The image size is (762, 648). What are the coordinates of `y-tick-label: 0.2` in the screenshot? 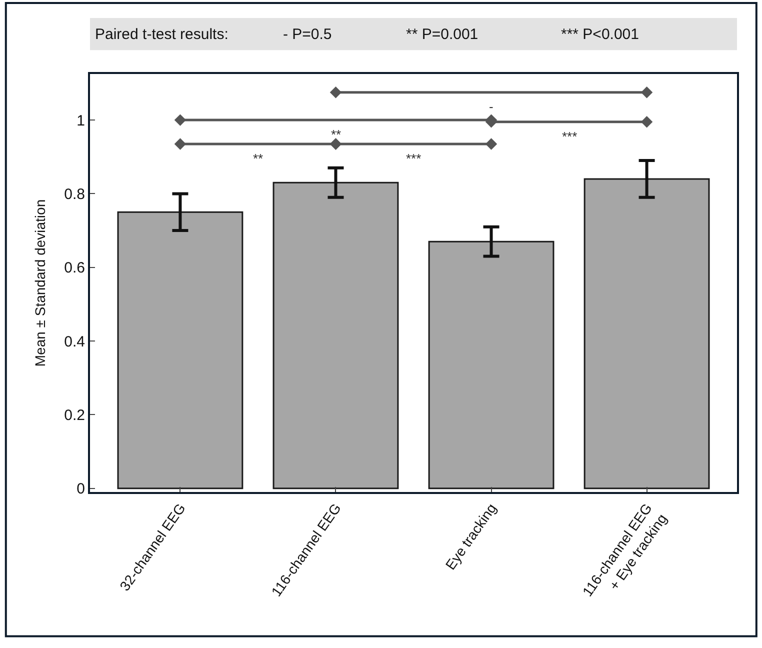 It's located at (74, 415).